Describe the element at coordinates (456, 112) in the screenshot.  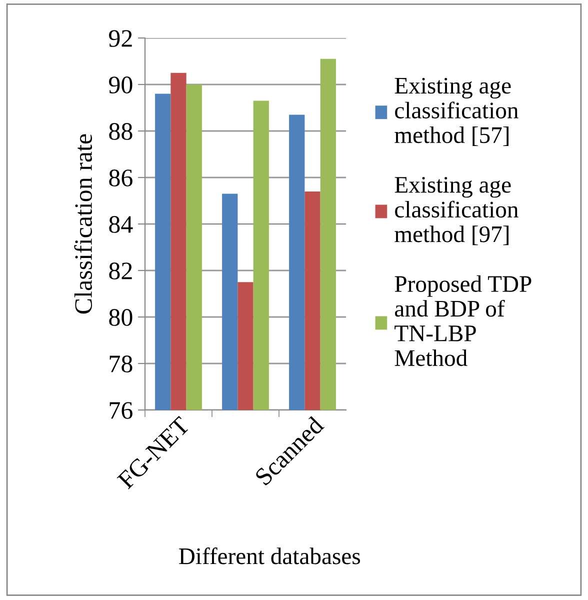
I see `legend-label: Existing age classification method [57]` at that location.